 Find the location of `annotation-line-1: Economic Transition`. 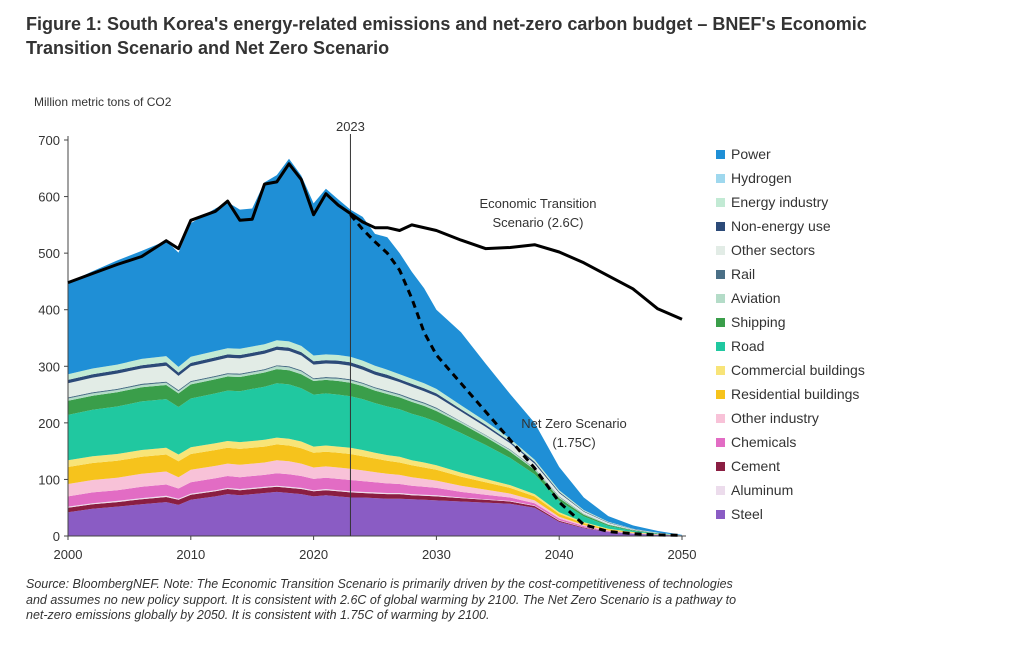

annotation-line-1: Economic Transition is located at coordinates (537, 203).